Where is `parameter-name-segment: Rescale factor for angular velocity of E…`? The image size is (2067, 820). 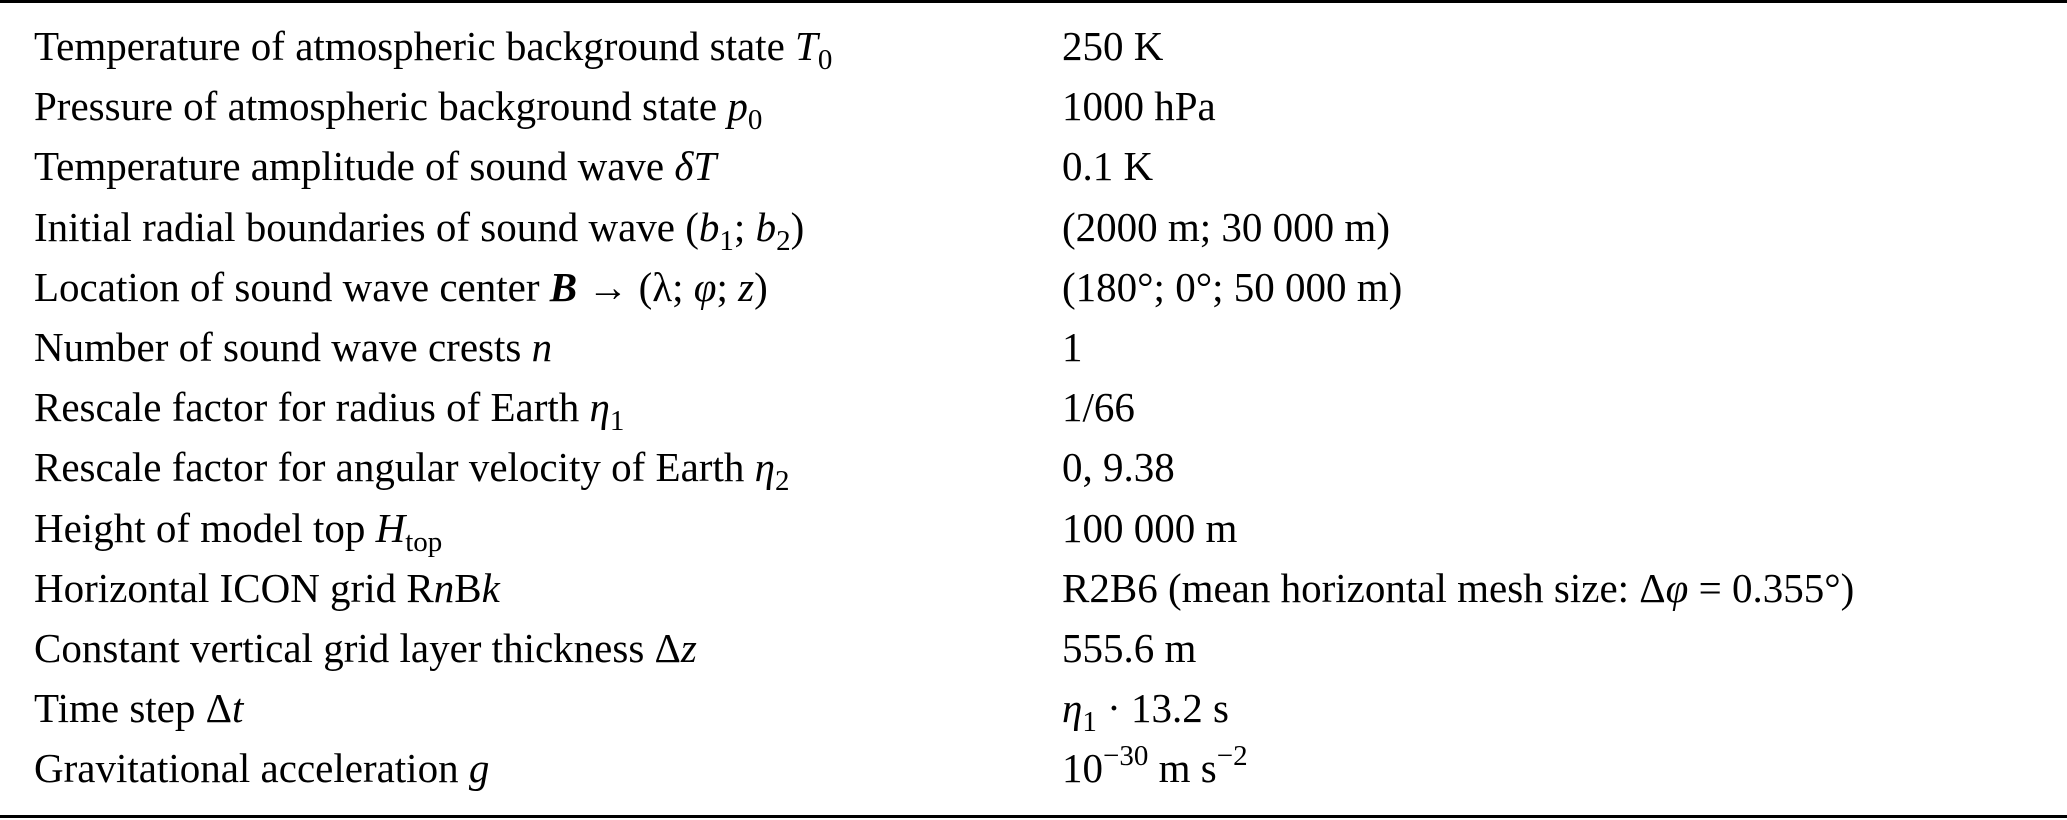
parameter-name-segment: Rescale factor for angular velocity of E… is located at coordinates (394, 467).